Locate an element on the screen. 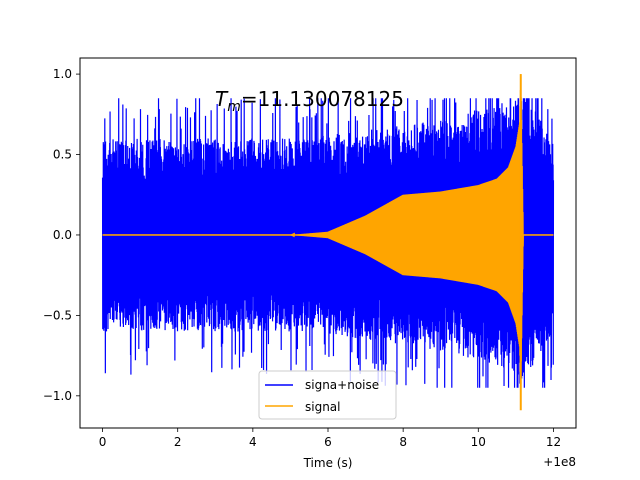 This screenshot has width=640, height=480. annotation-symbol: T is located at coordinates (222, 99).